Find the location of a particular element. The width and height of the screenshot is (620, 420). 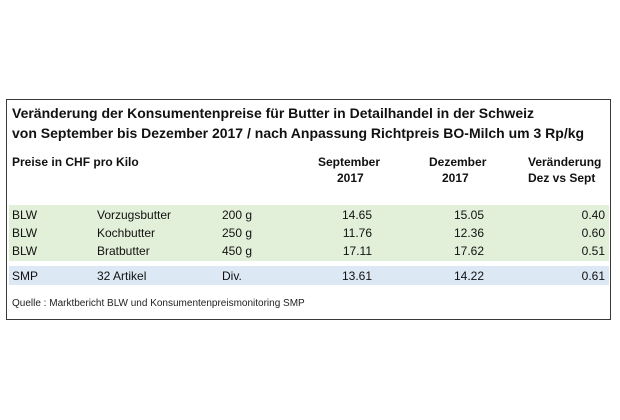

column-header-change-sub: Dez vs Sept is located at coordinates (562, 178).